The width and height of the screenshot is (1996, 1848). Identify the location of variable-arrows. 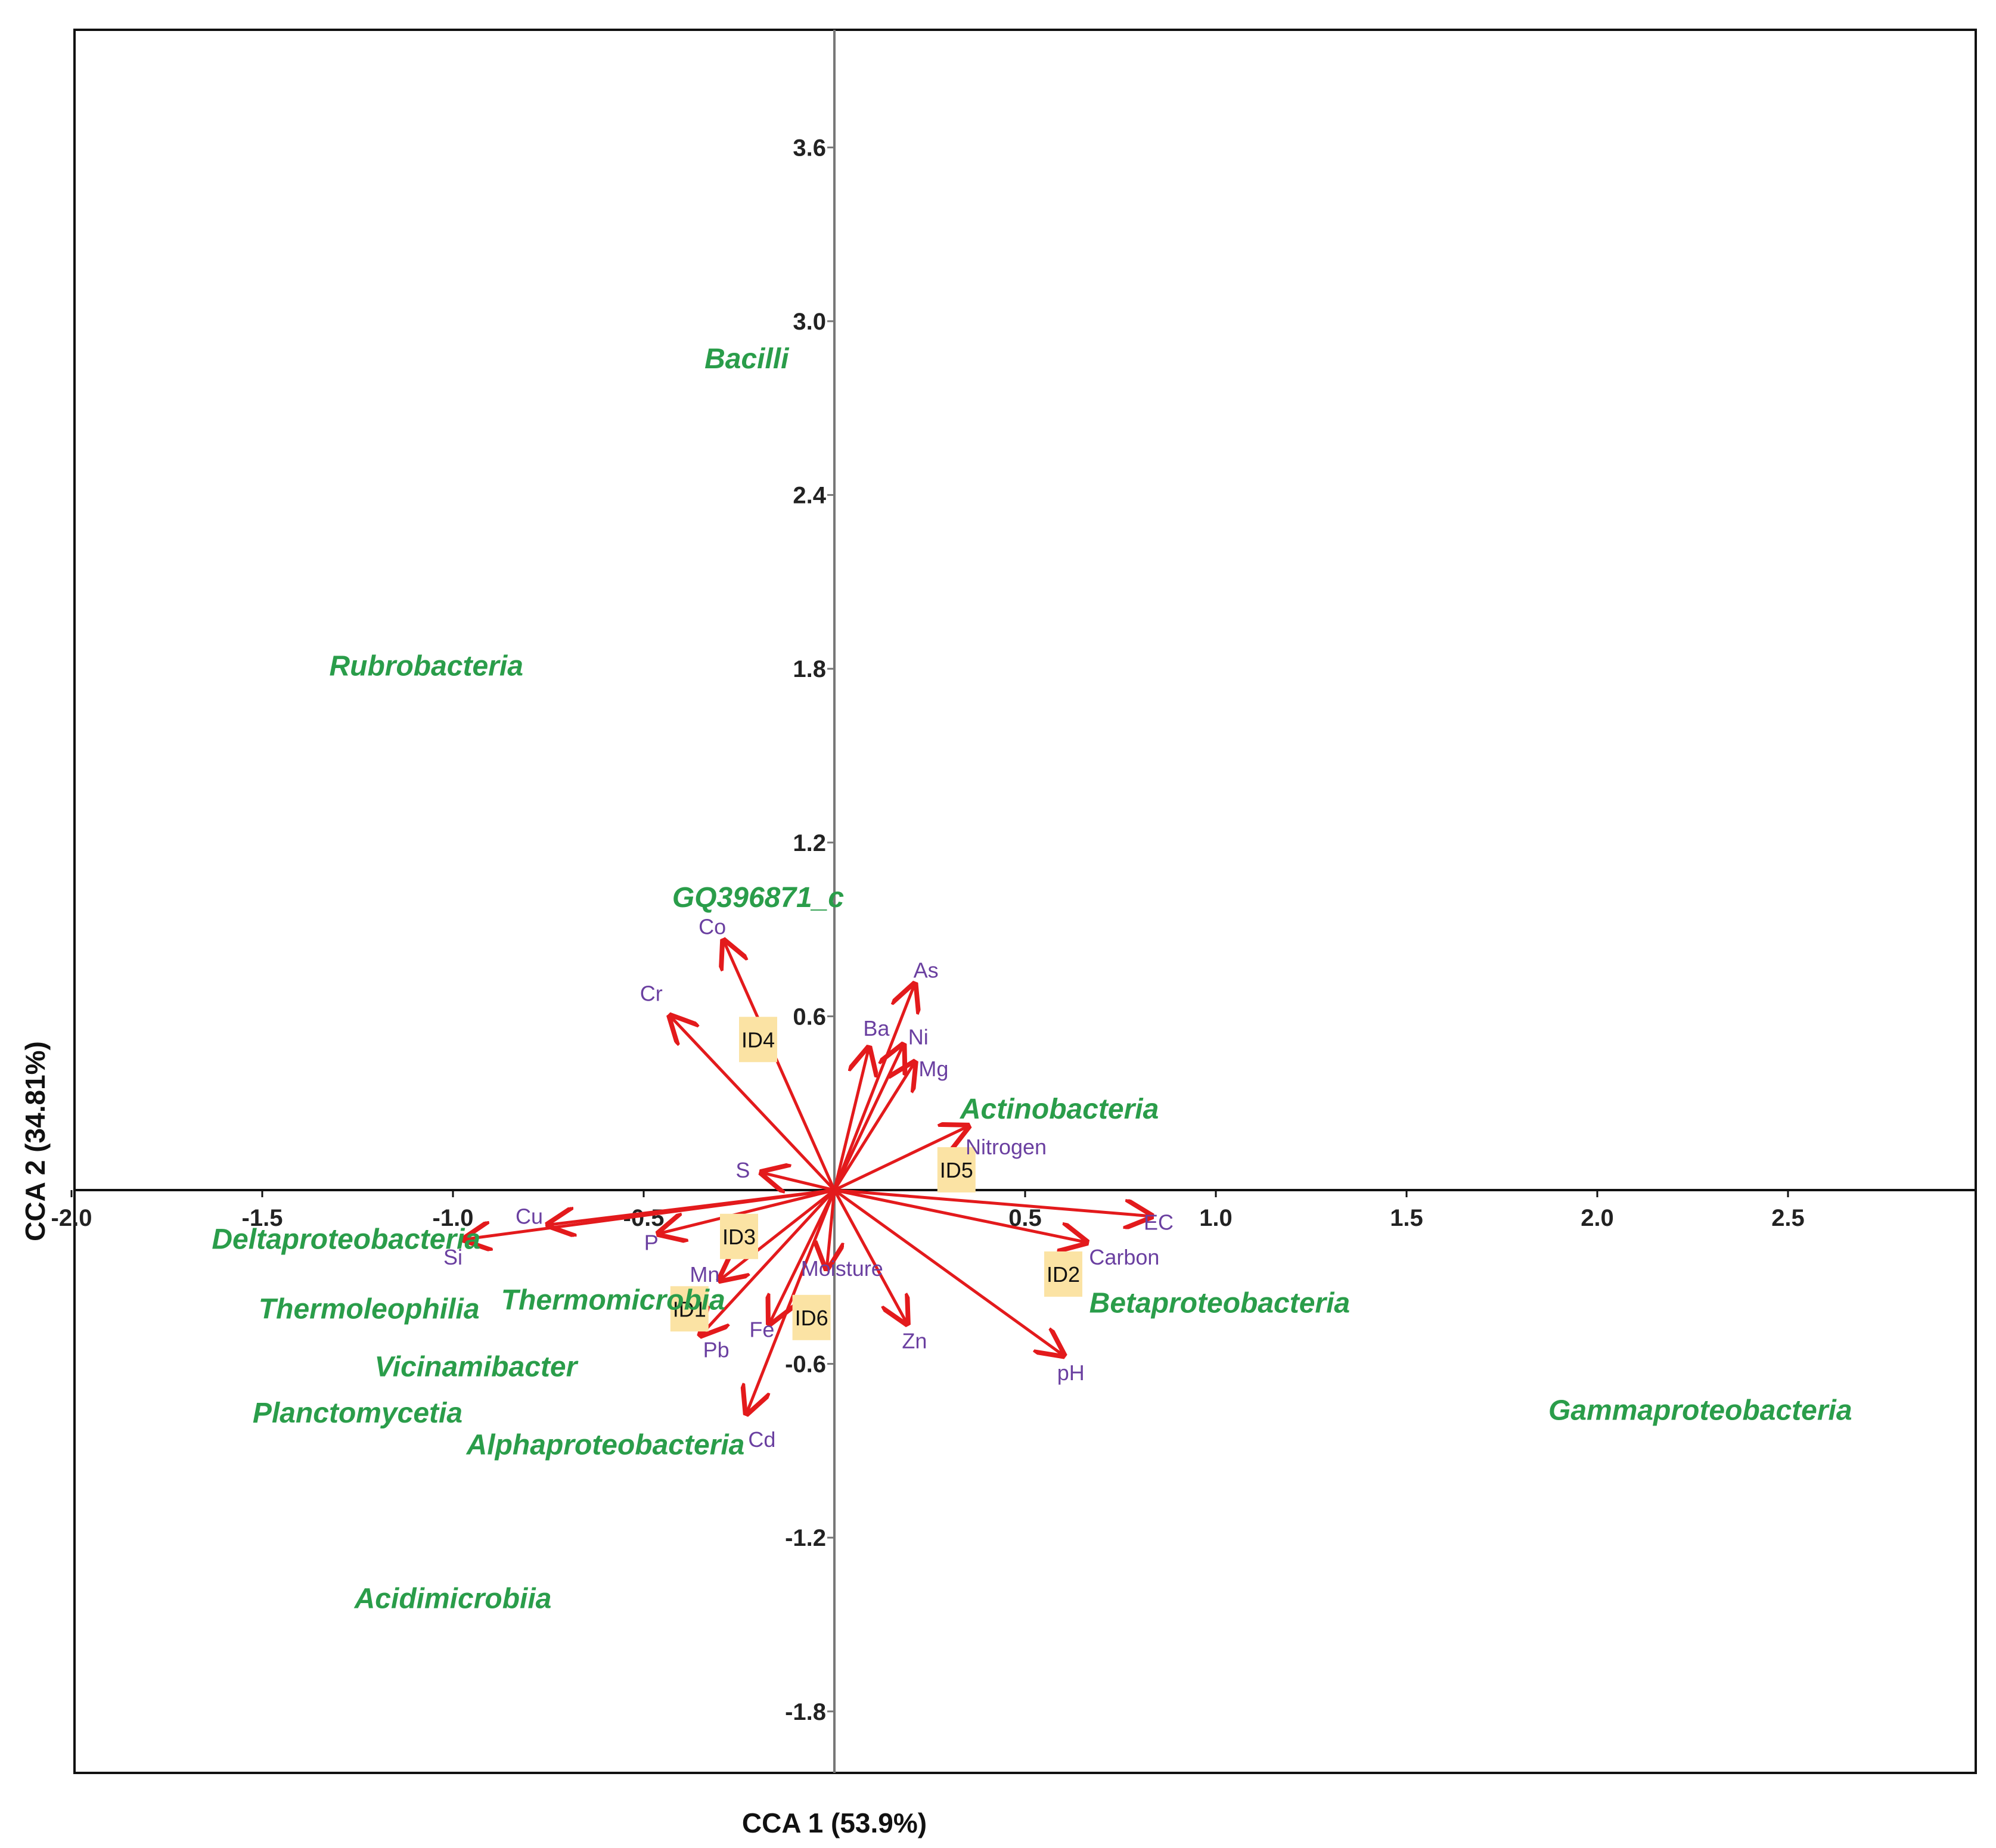
(807, 1177).